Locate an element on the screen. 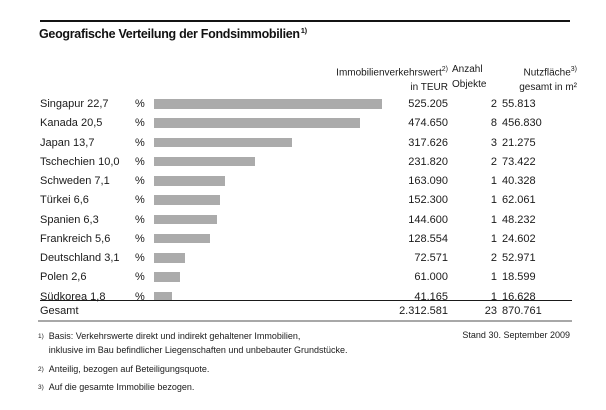 Image resolution: width=606 pixels, height=410 pixels. footnote-2-marker: 2) is located at coordinates (41, 369).